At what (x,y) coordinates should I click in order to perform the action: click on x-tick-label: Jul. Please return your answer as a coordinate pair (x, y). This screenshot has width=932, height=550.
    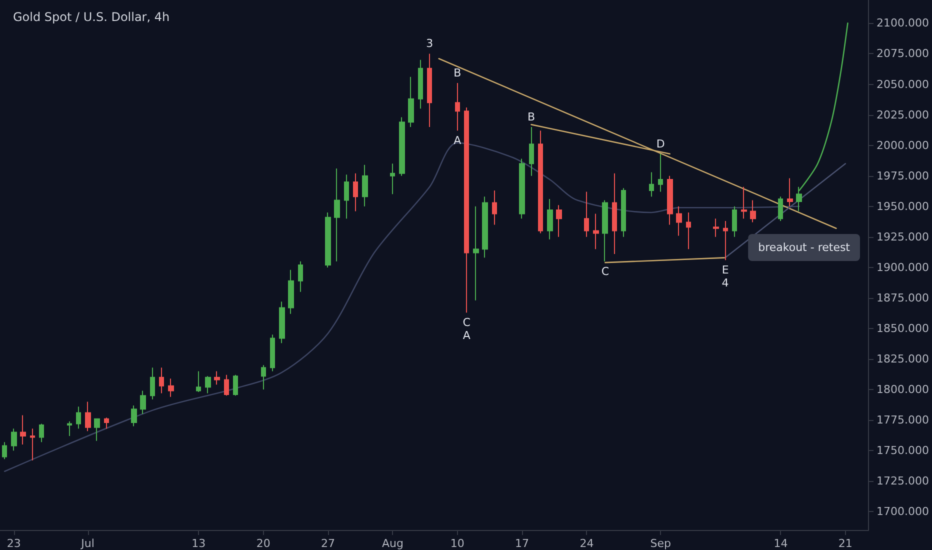
    Looking at the image, I should click on (87, 543).